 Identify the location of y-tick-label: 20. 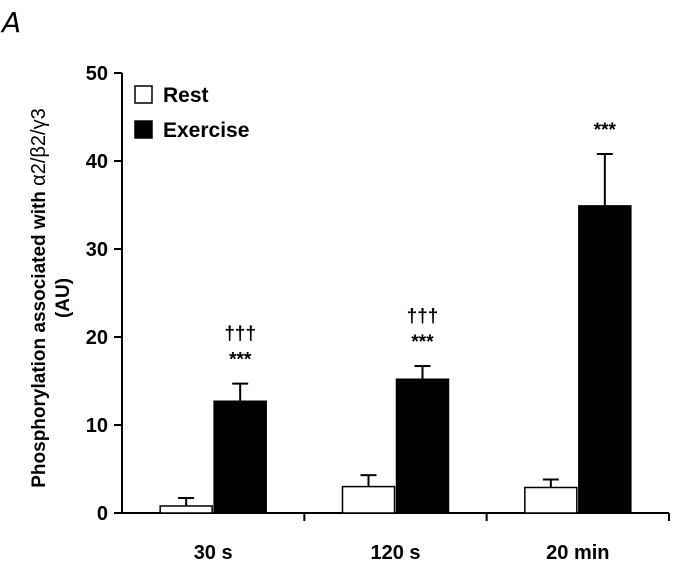
(97, 338).